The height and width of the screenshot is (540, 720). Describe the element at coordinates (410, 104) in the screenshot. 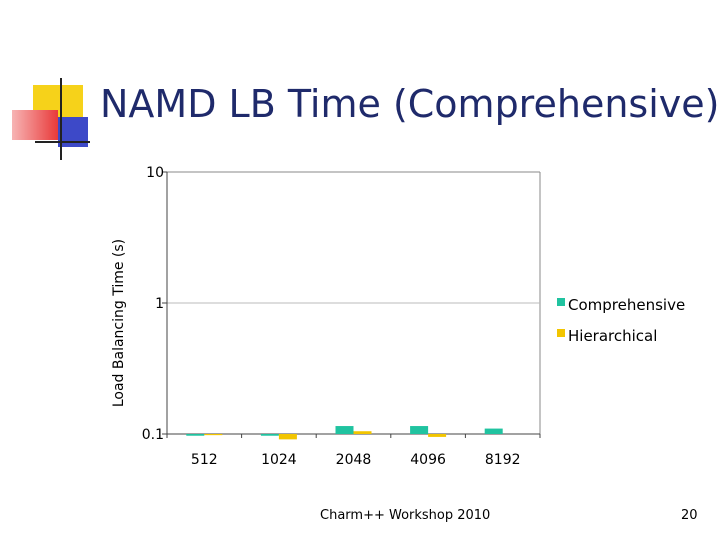

I see `slide-title: NAMD LB Time (Comprehensive)` at that location.